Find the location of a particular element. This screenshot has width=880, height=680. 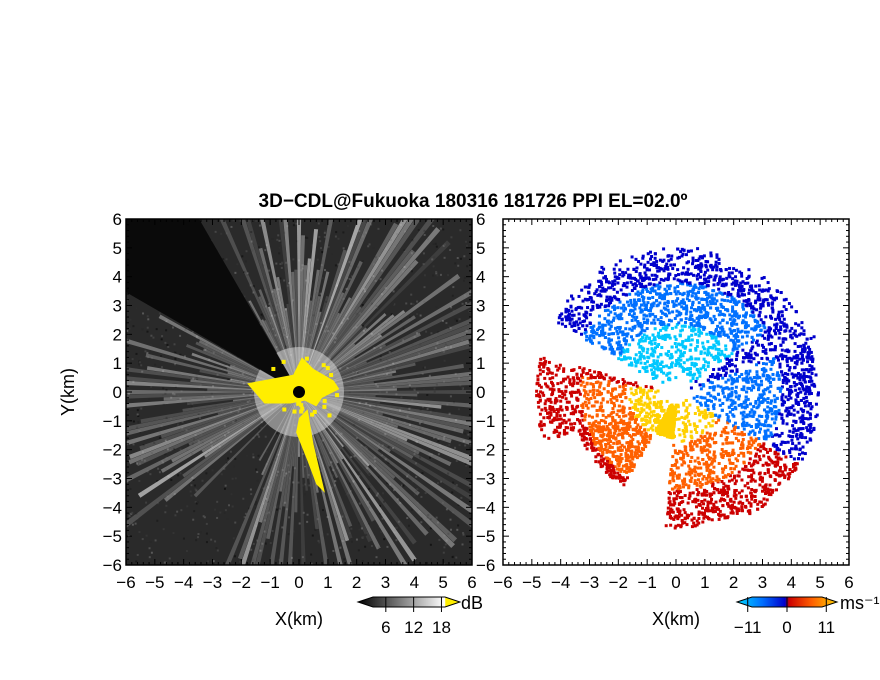

reflectivity-clutter-pixel is located at coordinates (307, 368).